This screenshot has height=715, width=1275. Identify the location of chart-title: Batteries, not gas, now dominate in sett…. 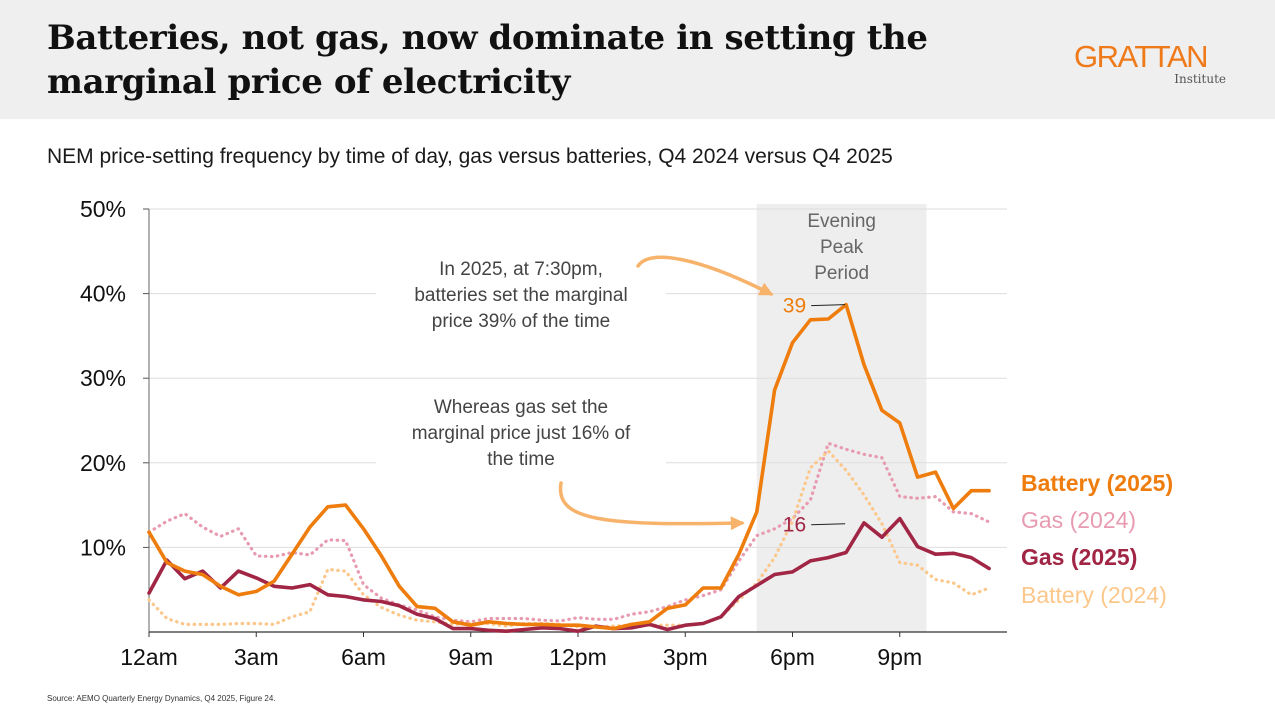
(487, 60).